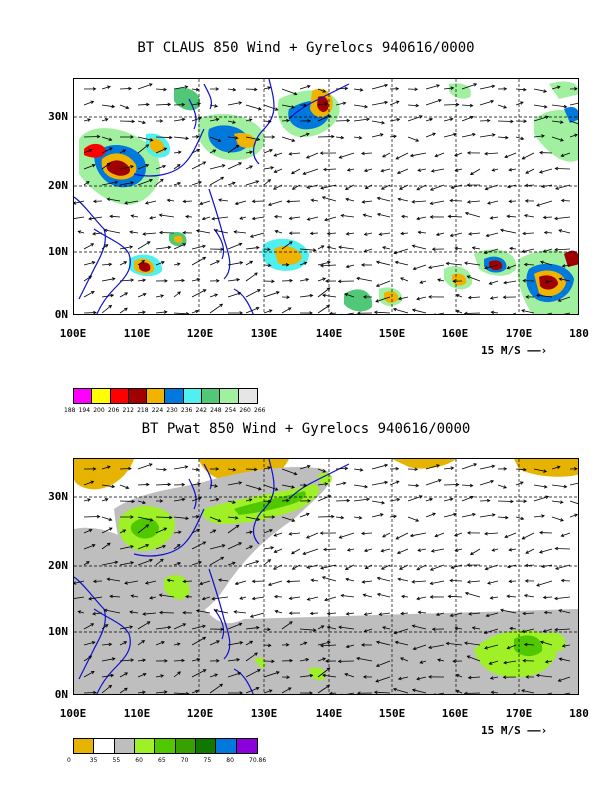 The height and width of the screenshot is (792, 612). I want to click on bottom-xlabel-130e: 130E, so click(264, 713).